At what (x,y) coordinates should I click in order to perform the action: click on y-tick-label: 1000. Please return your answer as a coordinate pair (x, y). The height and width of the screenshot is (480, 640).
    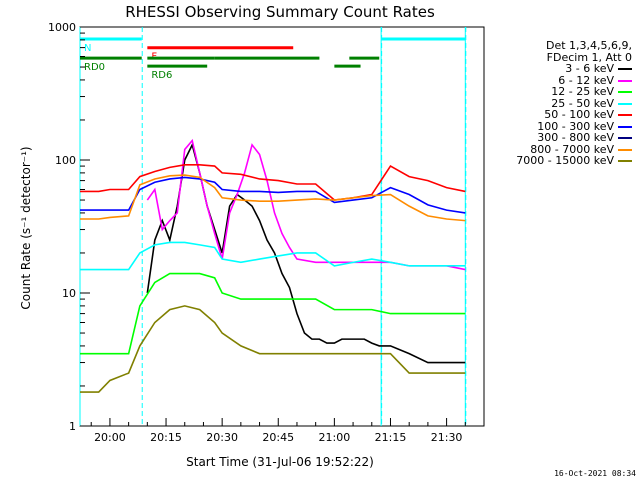
    Looking at the image, I should click on (62, 27).